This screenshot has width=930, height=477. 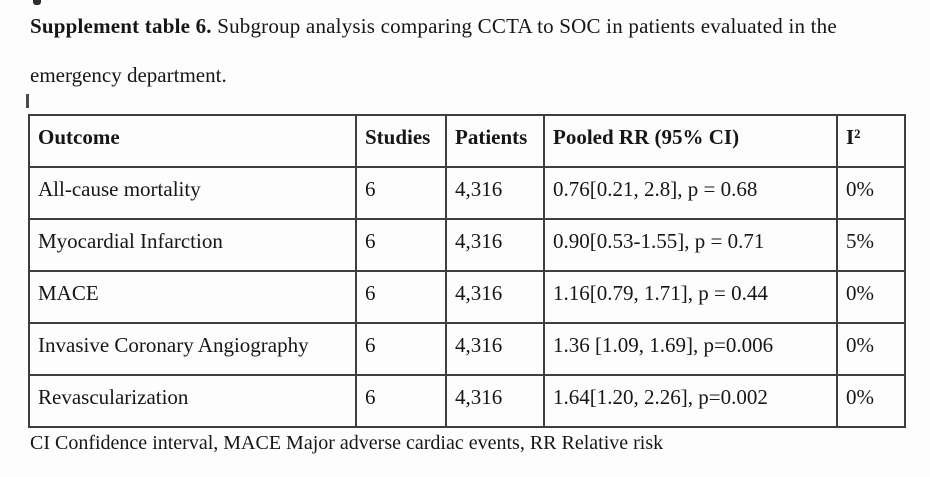 I want to click on caption-label: Supplement table 6., so click(x=121, y=26).